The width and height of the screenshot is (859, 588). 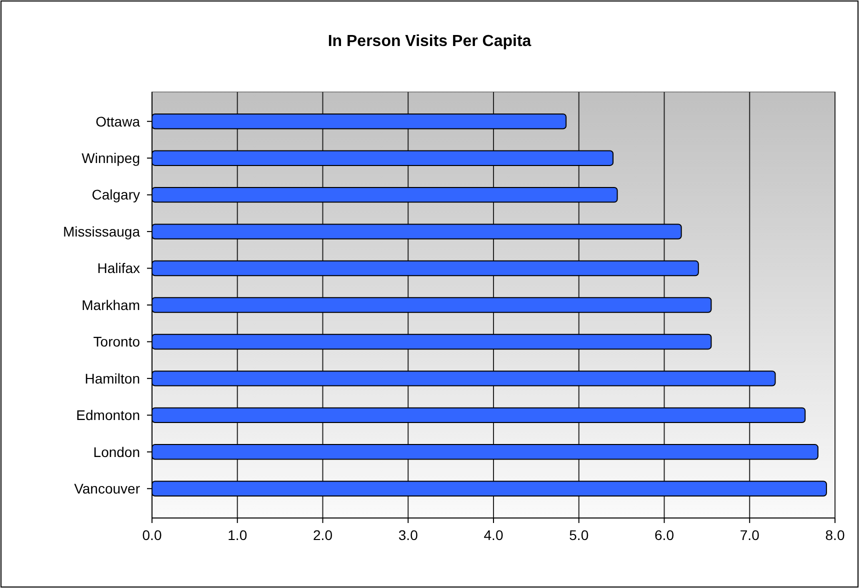 I want to click on x-tick-label: 3.0, so click(x=408, y=535).